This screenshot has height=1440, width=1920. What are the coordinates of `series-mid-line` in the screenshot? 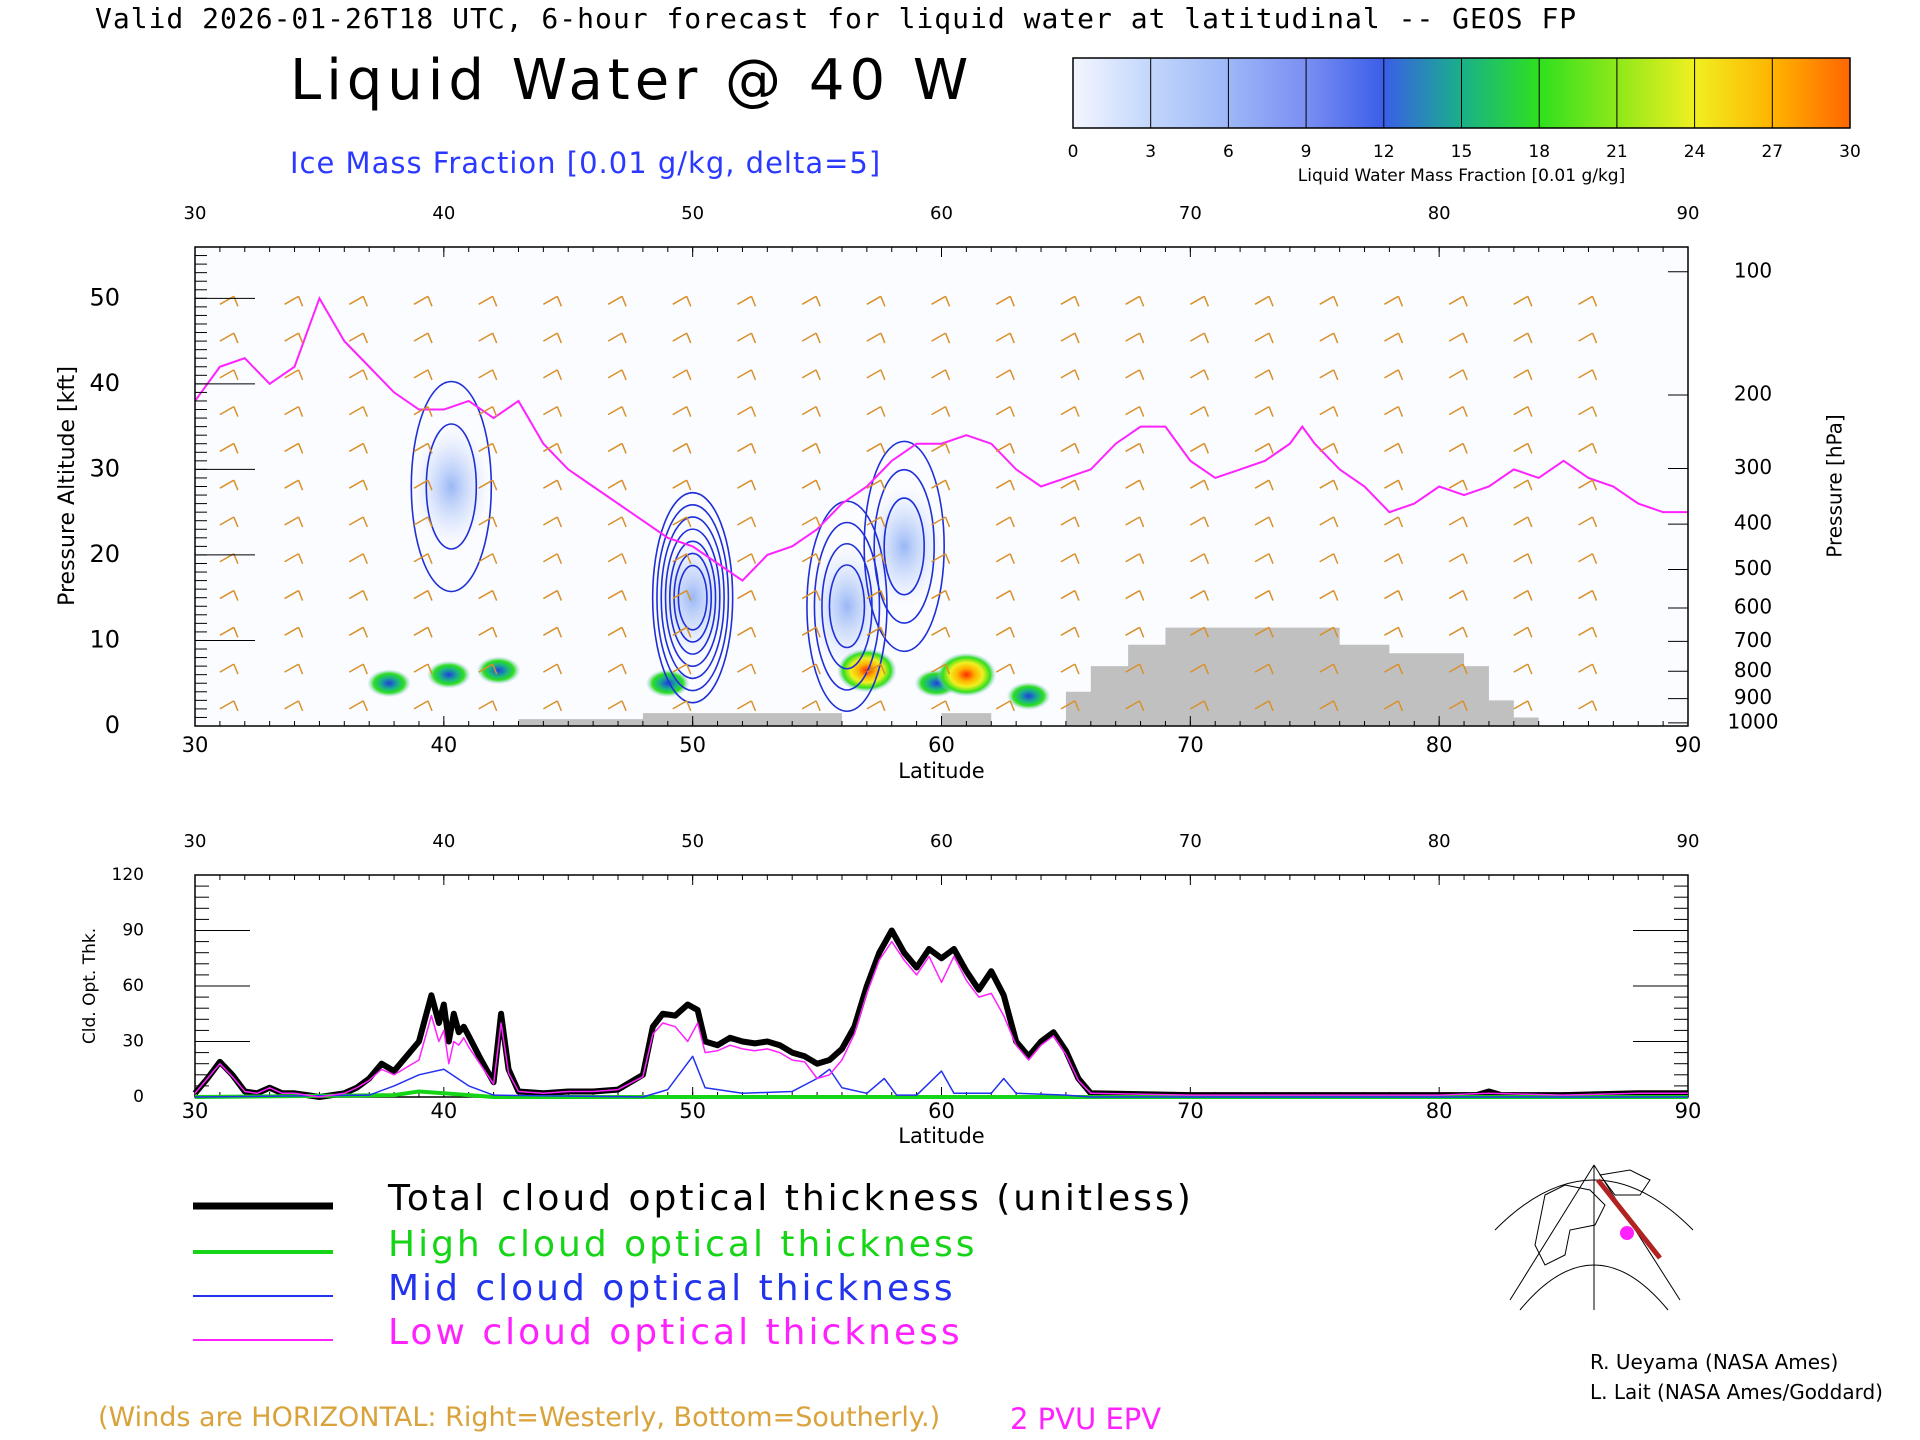 It's located at (941, 1076).